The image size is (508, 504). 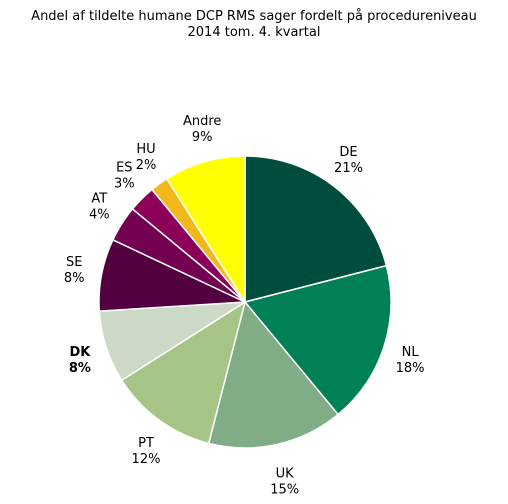 I want to click on pie-value-at: 4%, so click(x=99, y=215).